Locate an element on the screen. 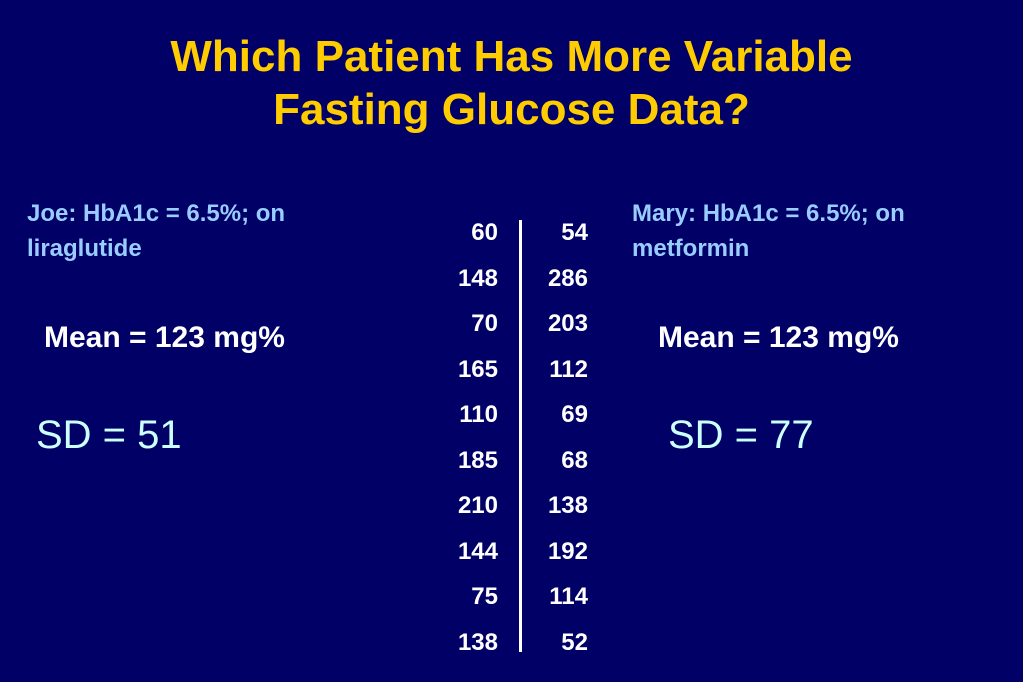  mary-label-line-2: metformin is located at coordinates (691, 248).